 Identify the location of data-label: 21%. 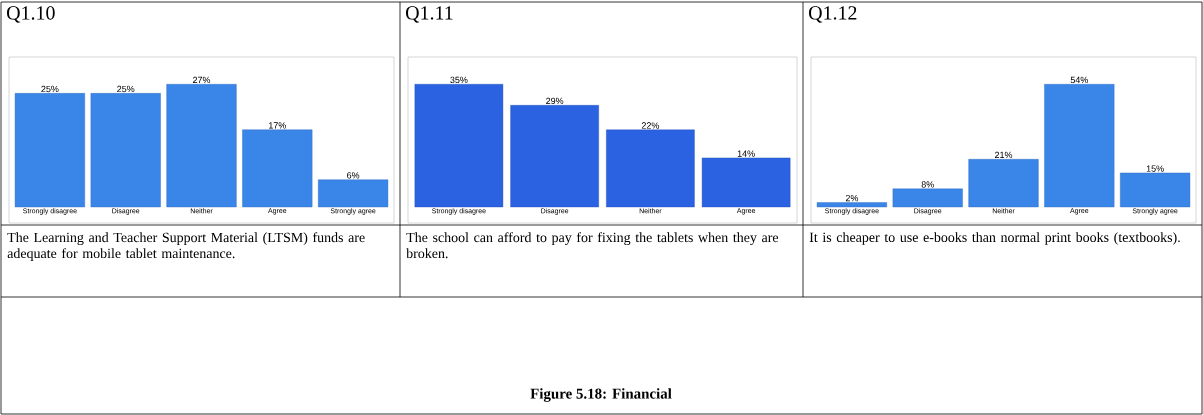
(1004, 155).